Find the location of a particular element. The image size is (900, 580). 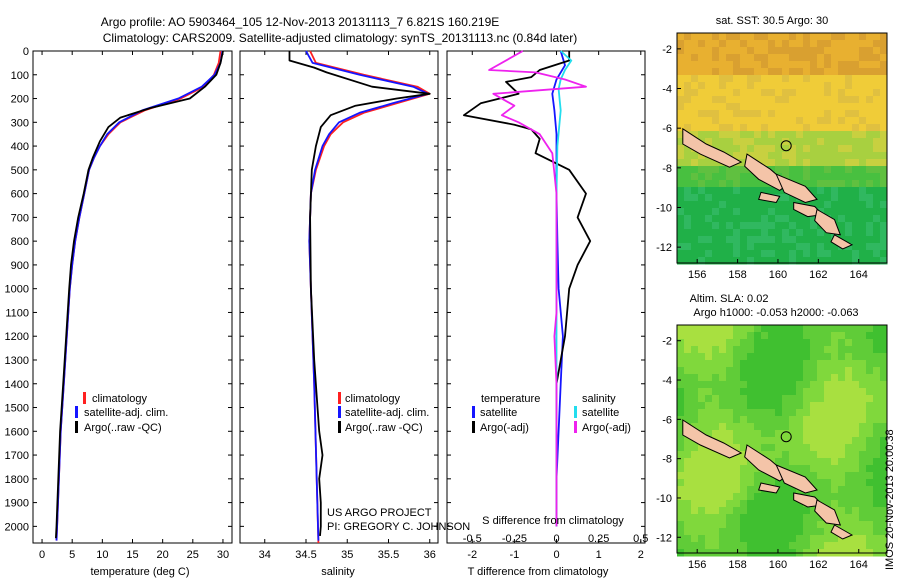

land-polygon is located at coordinates (769, 197).